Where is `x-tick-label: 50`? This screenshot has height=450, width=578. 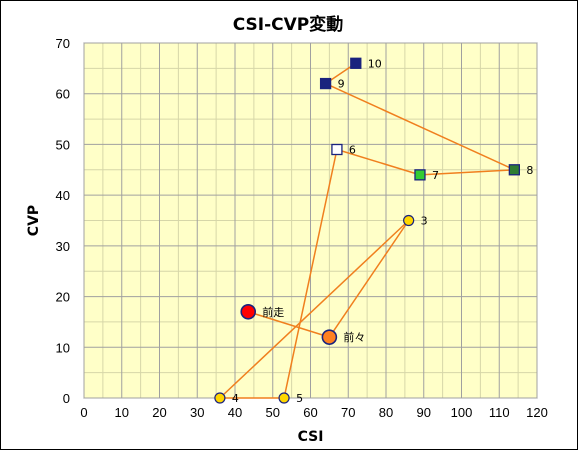
x-tick-label: 50 is located at coordinates (273, 412).